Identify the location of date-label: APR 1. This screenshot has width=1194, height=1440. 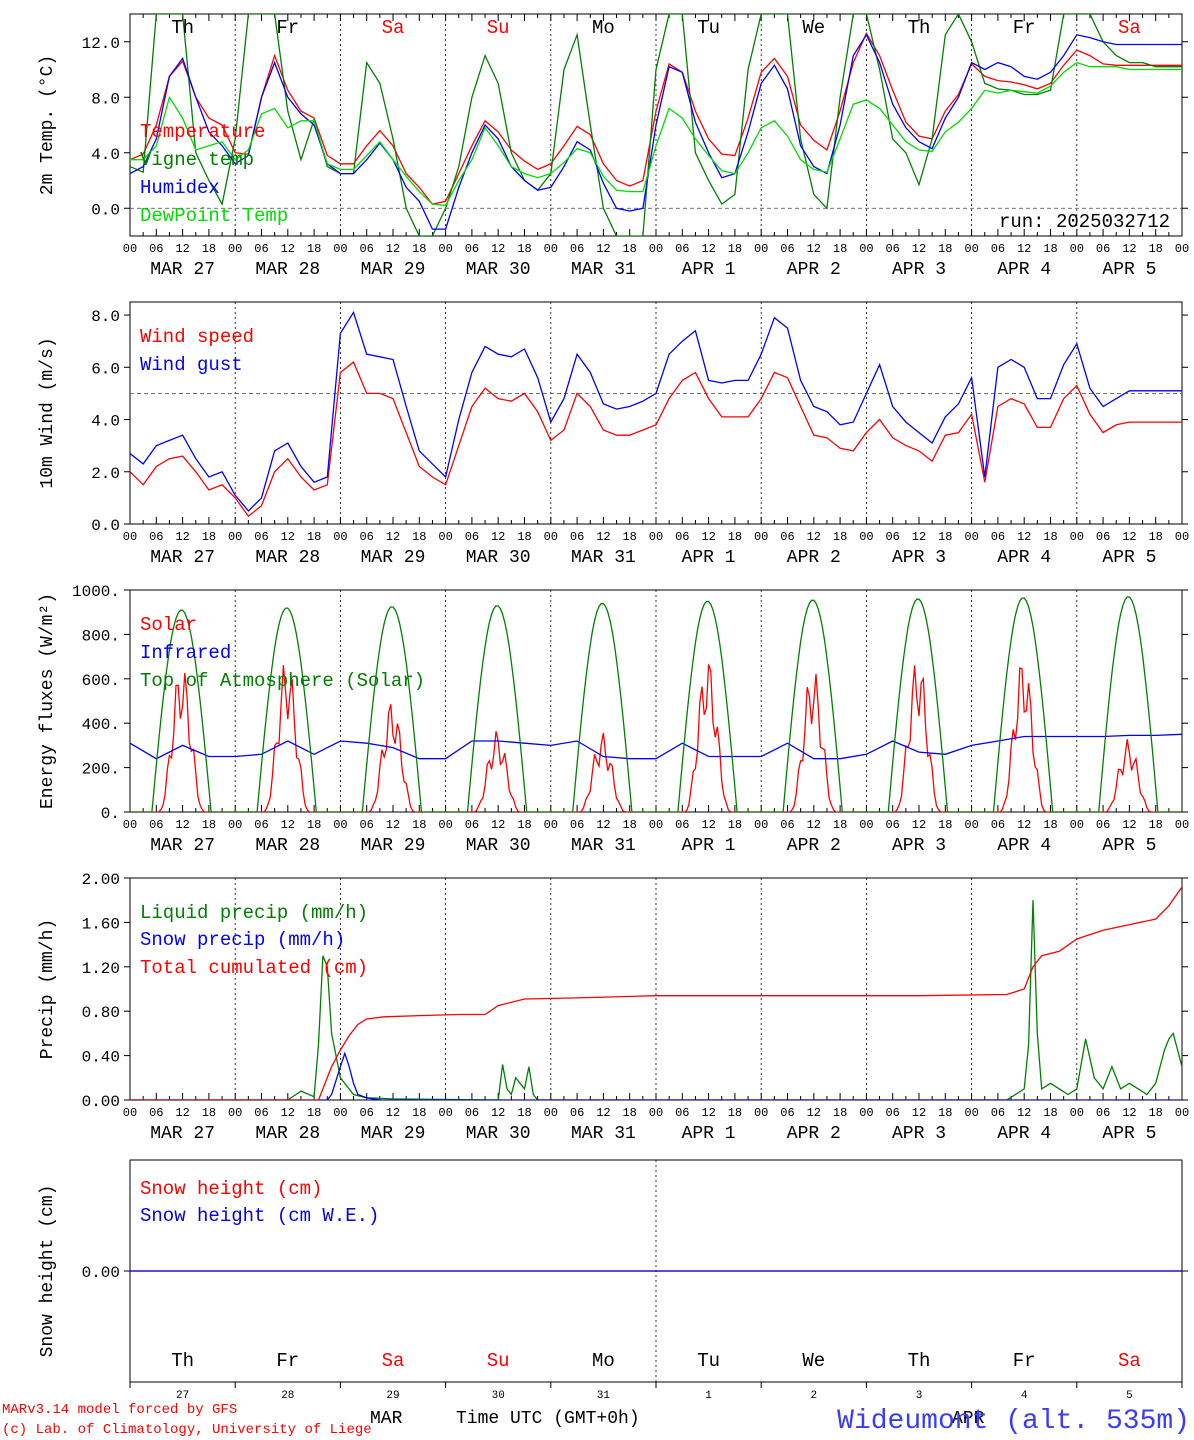
(709, 846).